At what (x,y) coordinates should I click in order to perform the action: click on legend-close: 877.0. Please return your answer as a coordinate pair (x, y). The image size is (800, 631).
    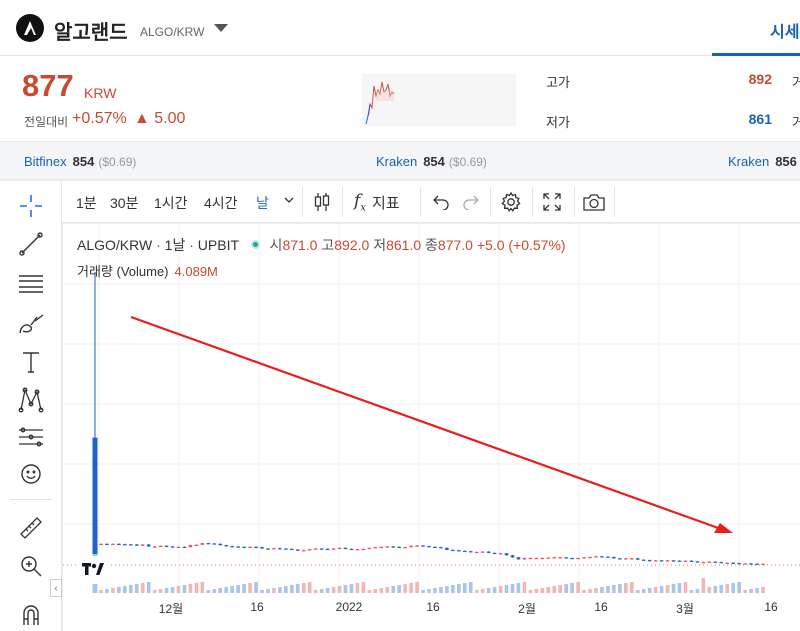
    Looking at the image, I should click on (455, 245).